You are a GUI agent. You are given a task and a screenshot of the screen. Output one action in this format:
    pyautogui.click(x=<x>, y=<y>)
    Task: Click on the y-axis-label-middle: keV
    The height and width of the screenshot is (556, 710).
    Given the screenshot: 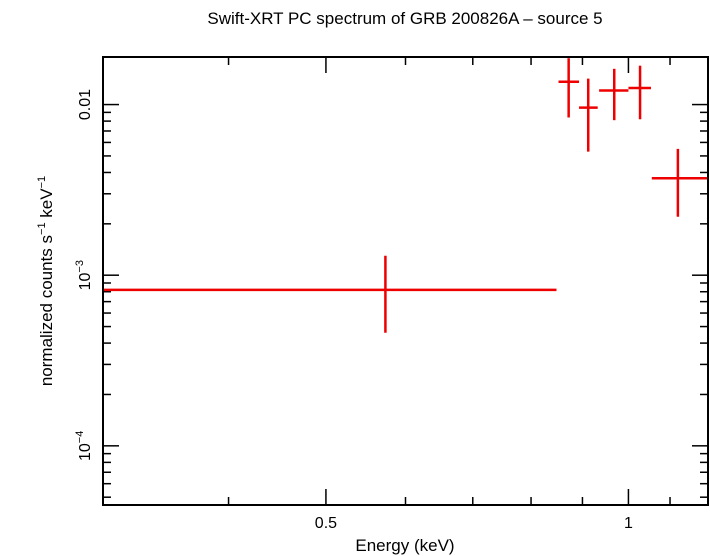 What is the action you would take?
    pyautogui.click(x=46, y=205)
    